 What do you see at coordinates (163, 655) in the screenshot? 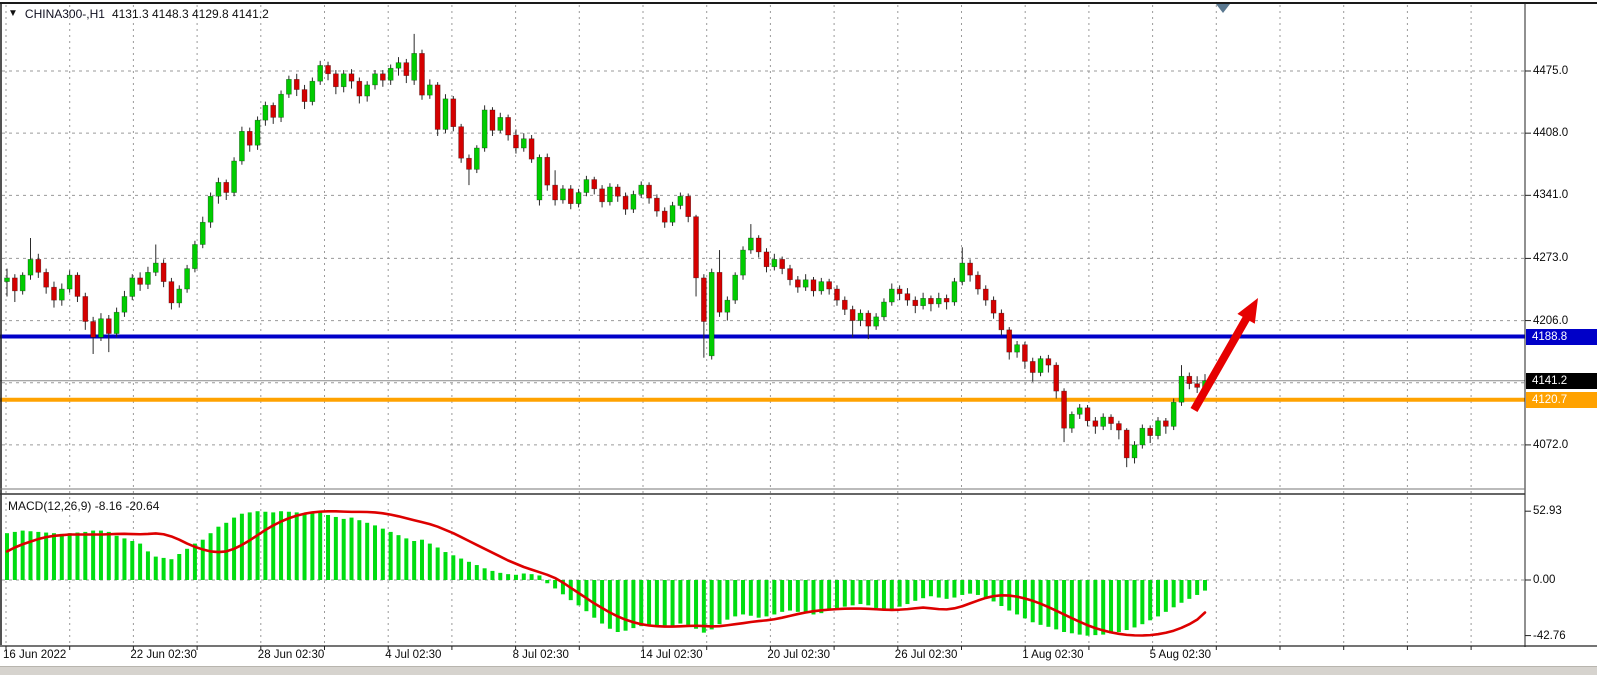
I see `time-axis-label: 22 Jun 02:30` at bounding box center [163, 655].